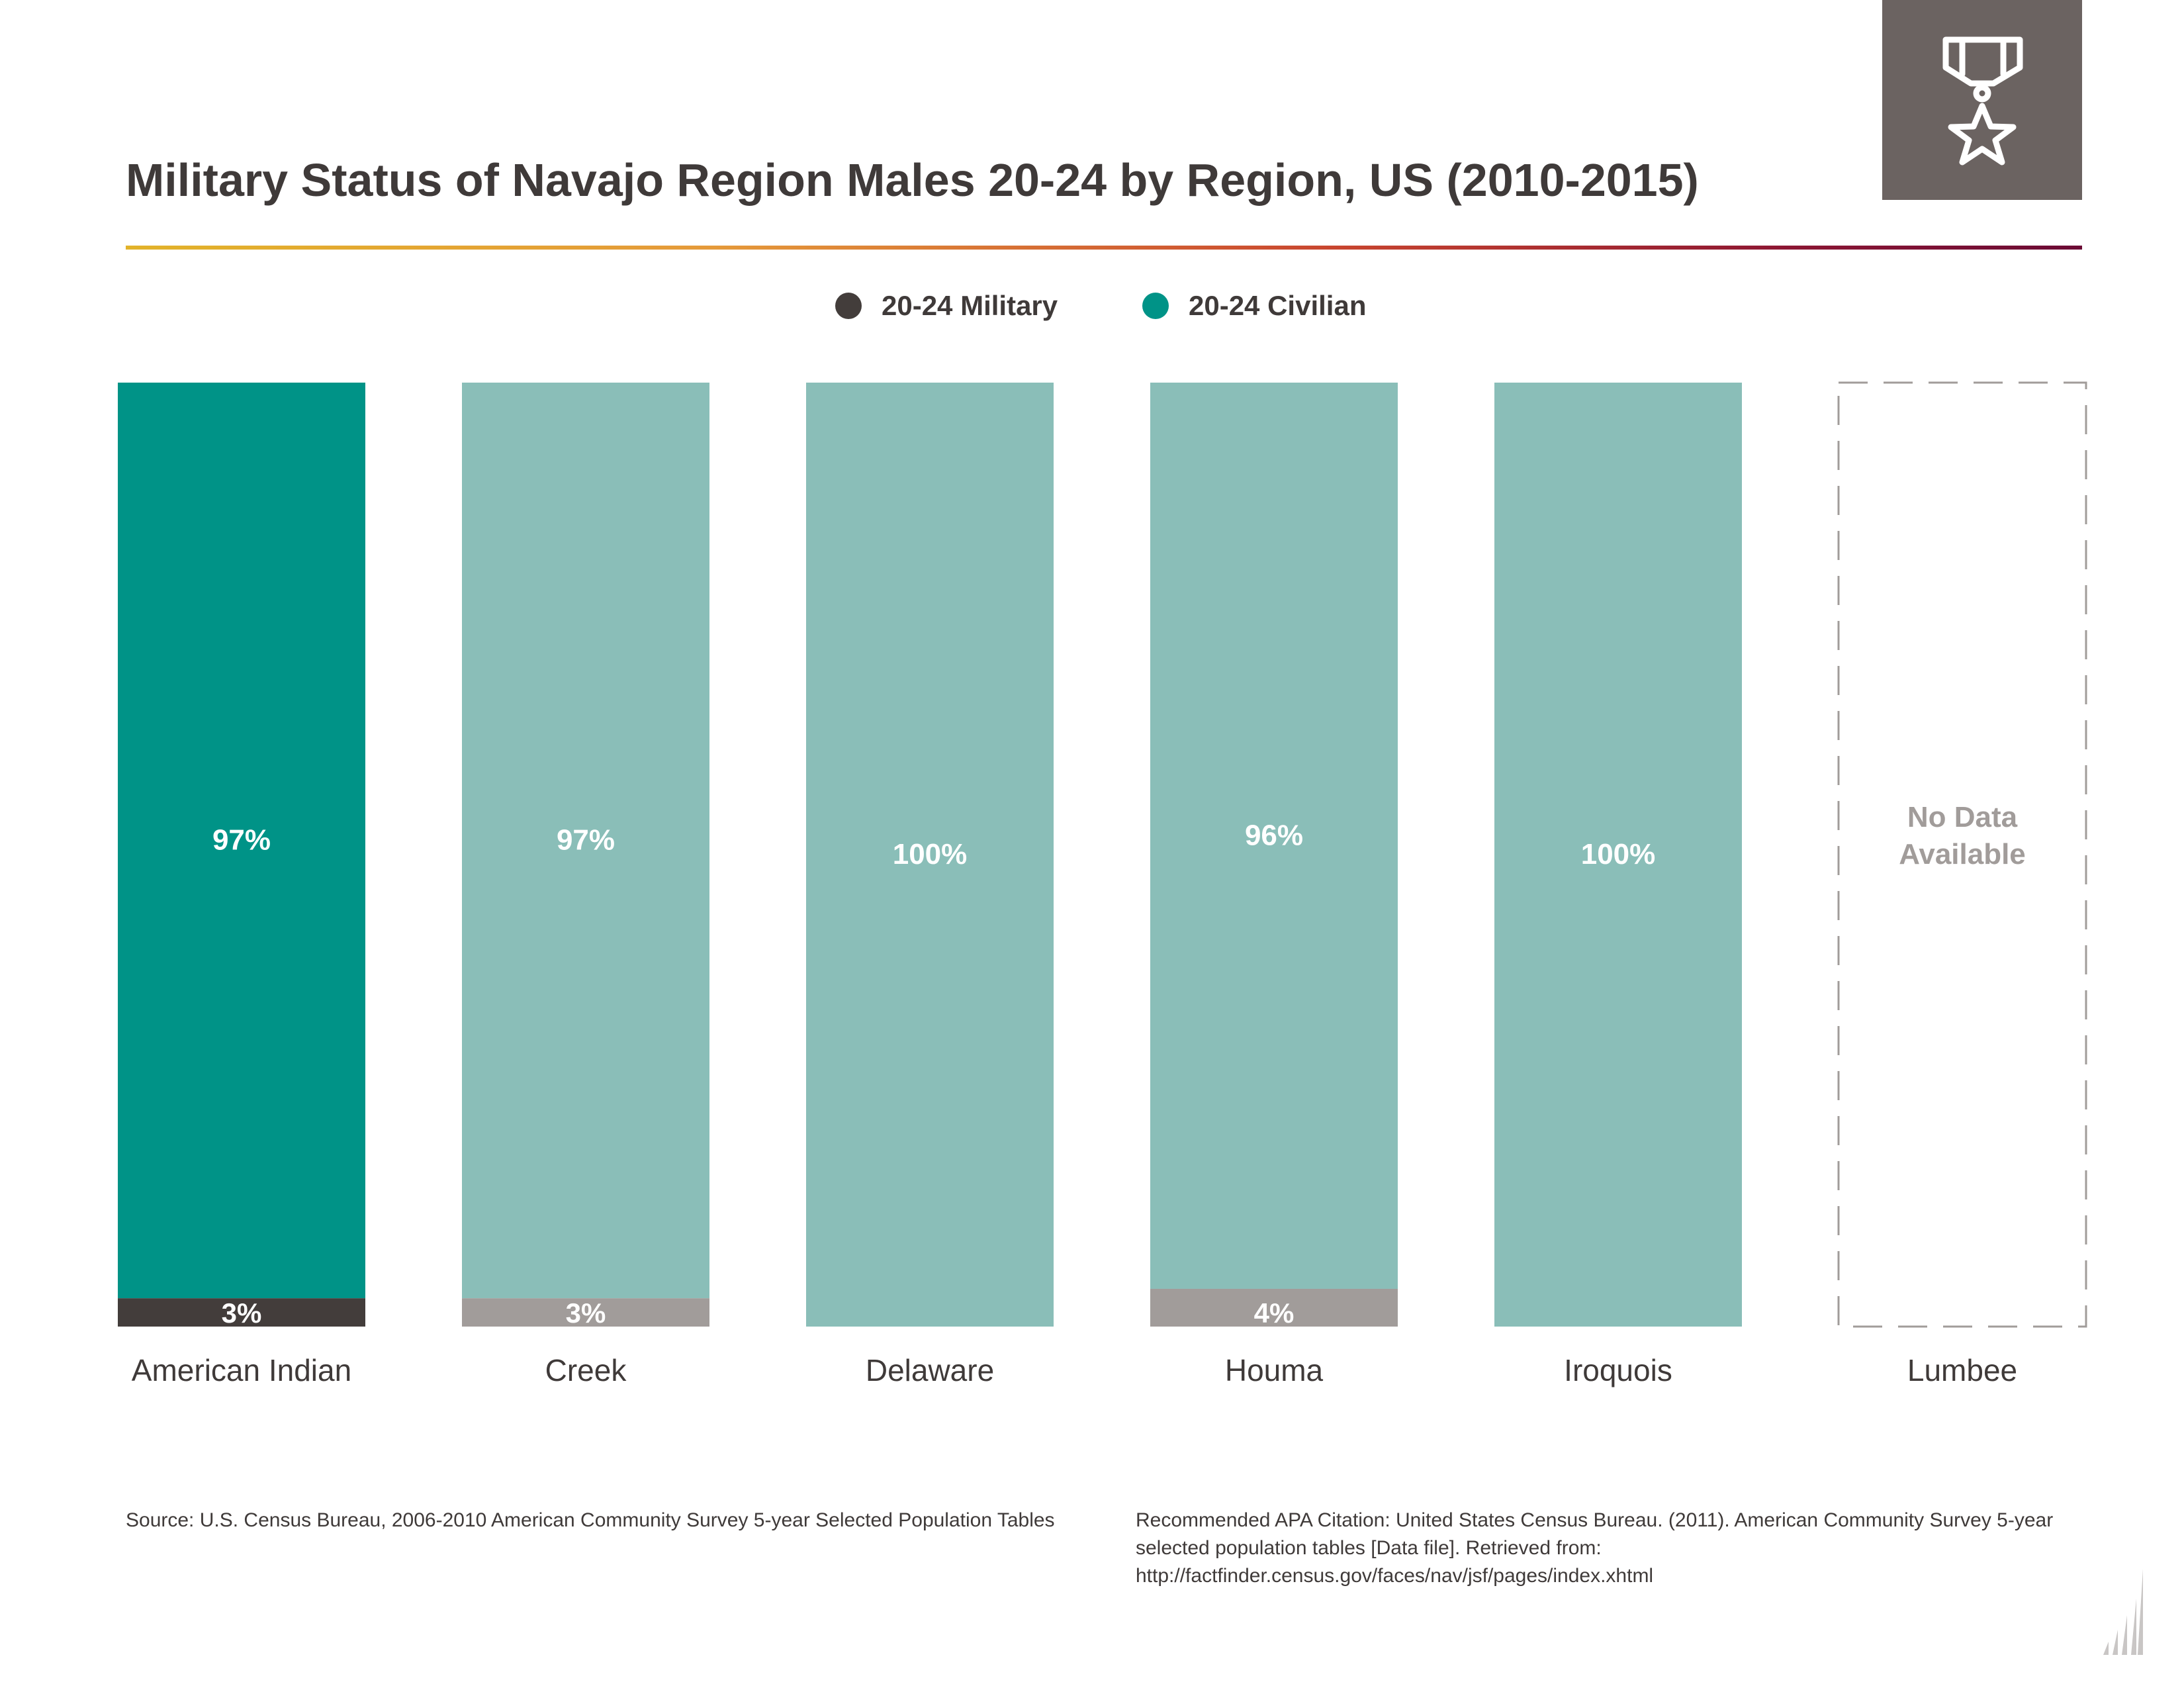  What do you see at coordinates (2123, 1612) in the screenshot?
I see `bar-chart-icon` at bounding box center [2123, 1612].